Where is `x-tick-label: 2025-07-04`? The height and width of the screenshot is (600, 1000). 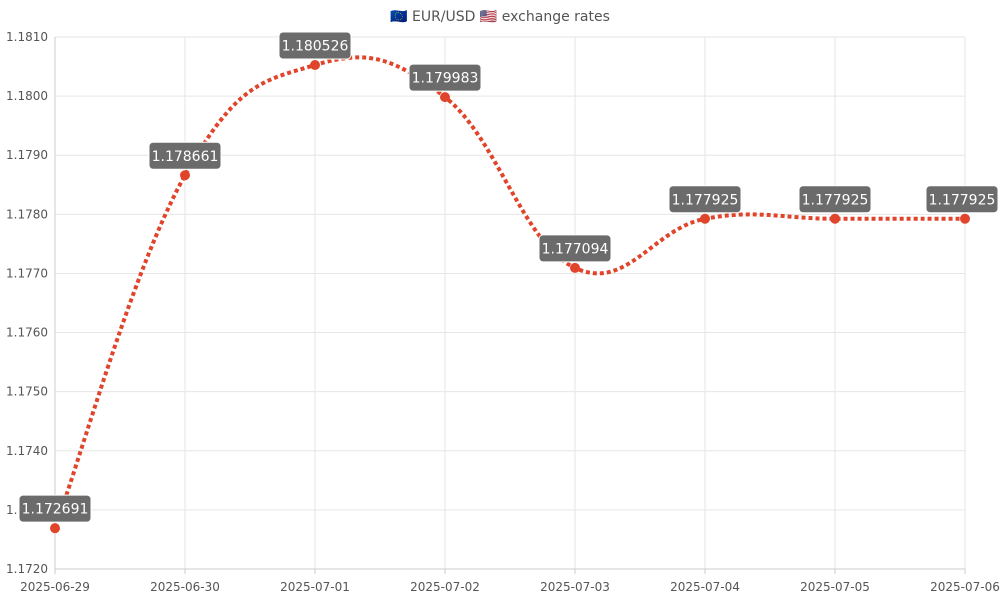
x-tick-label: 2025-07-04 is located at coordinates (705, 587).